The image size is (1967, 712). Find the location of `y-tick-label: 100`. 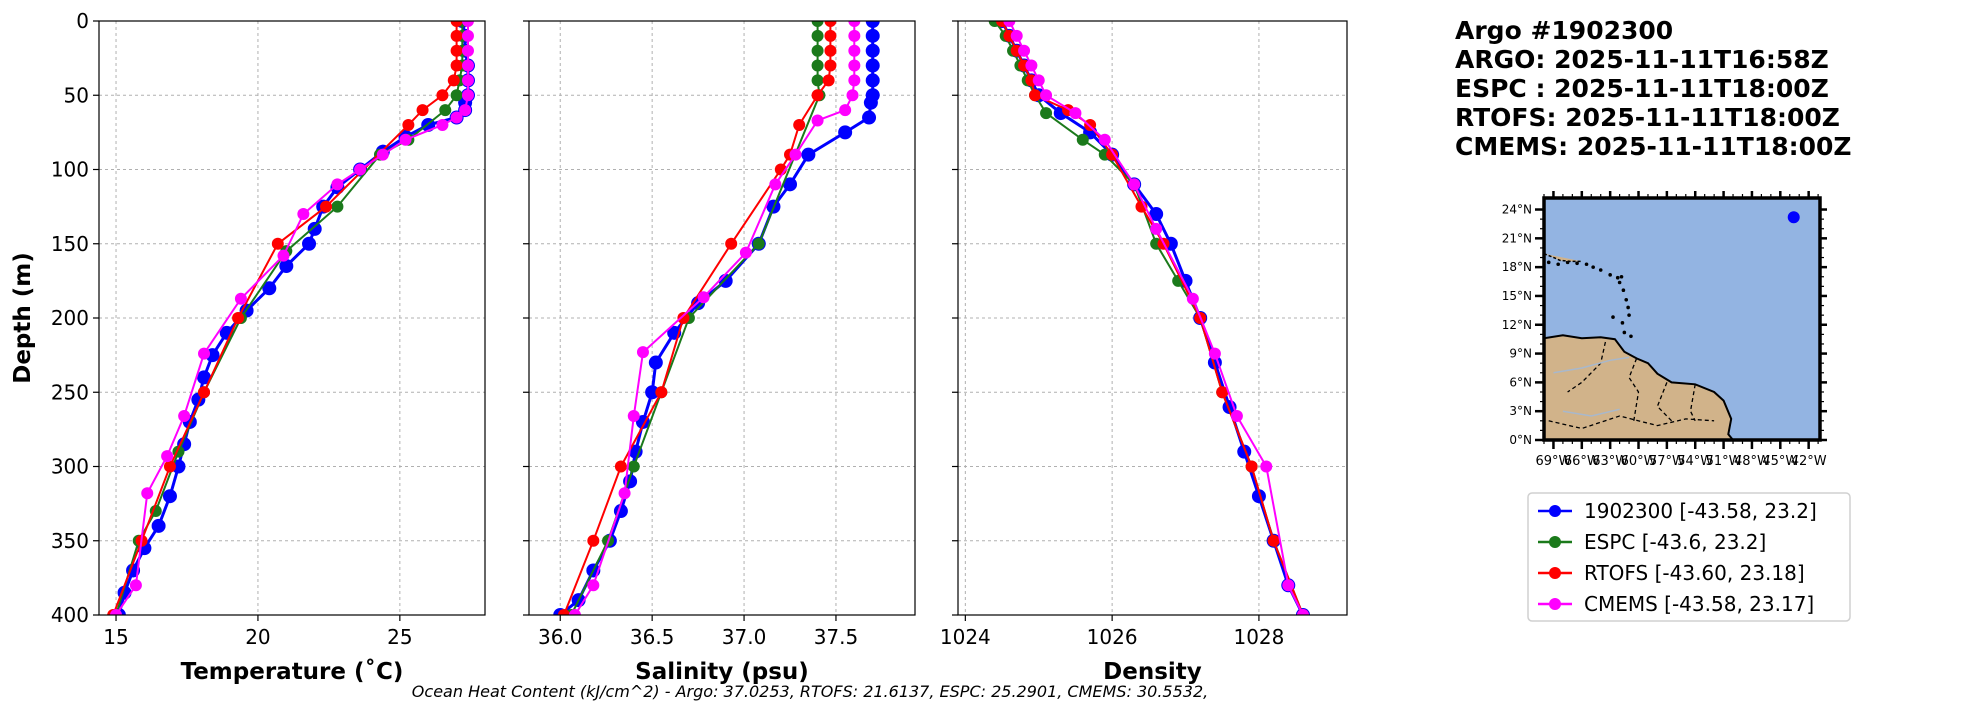

y-tick-label: 100 is located at coordinates (70, 170).